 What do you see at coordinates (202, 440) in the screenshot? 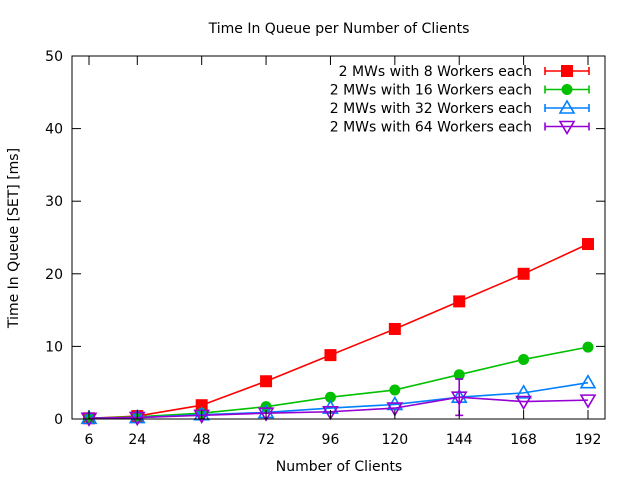
I see `x-tick-label: 48` at bounding box center [202, 440].